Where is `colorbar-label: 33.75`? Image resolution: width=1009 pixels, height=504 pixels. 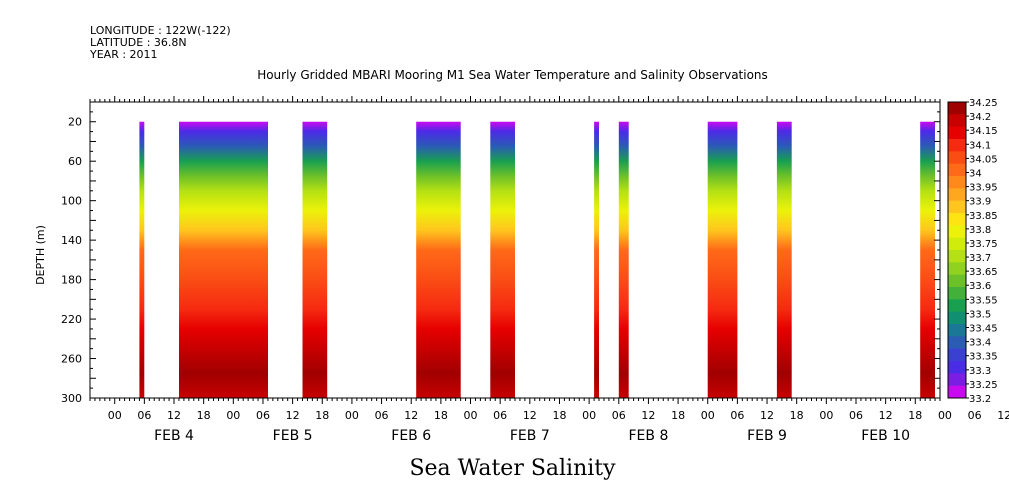
colorbar-label: 33.75 is located at coordinates (983, 244).